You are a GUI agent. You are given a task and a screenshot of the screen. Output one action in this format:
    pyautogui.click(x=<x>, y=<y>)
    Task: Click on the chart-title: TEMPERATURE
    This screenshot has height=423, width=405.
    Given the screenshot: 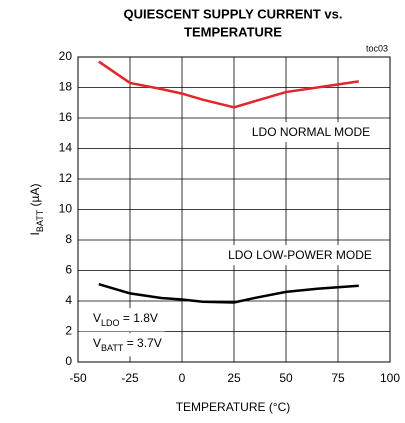 What is the action you would take?
    pyautogui.click(x=233, y=31)
    